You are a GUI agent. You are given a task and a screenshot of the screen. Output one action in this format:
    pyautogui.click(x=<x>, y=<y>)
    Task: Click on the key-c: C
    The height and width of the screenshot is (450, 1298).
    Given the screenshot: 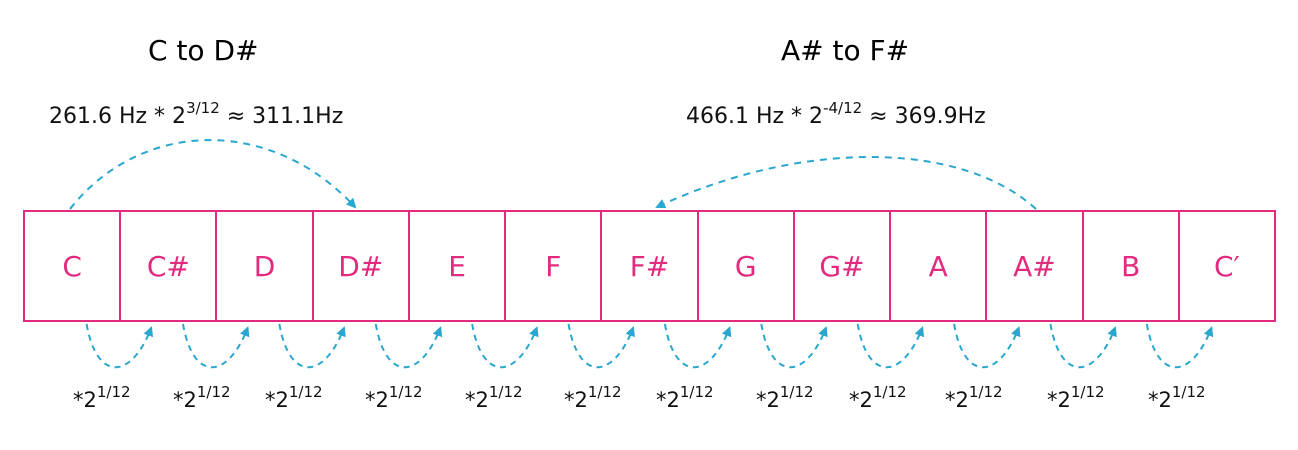 What is the action you would take?
    pyautogui.click(x=72, y=266)
    